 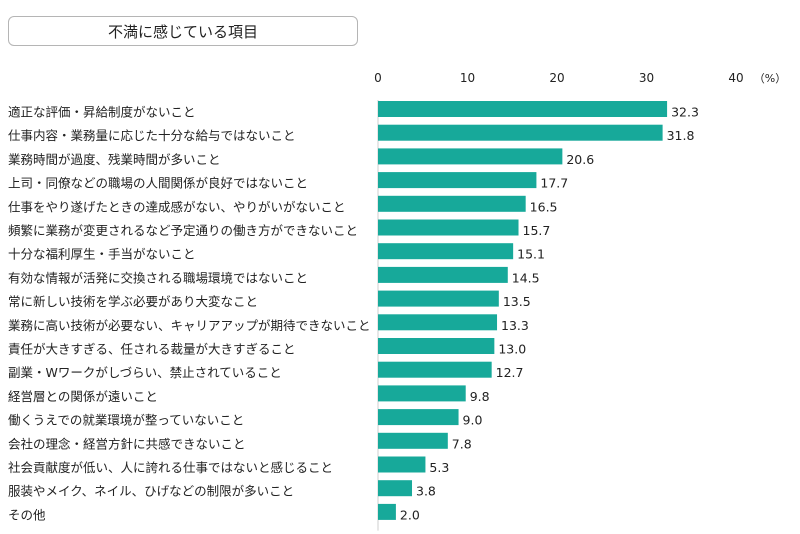 What do you see at coordinates (473, 420) in the screenshot?
I see `value-label: 9.0` at bounding box center [473, 420].